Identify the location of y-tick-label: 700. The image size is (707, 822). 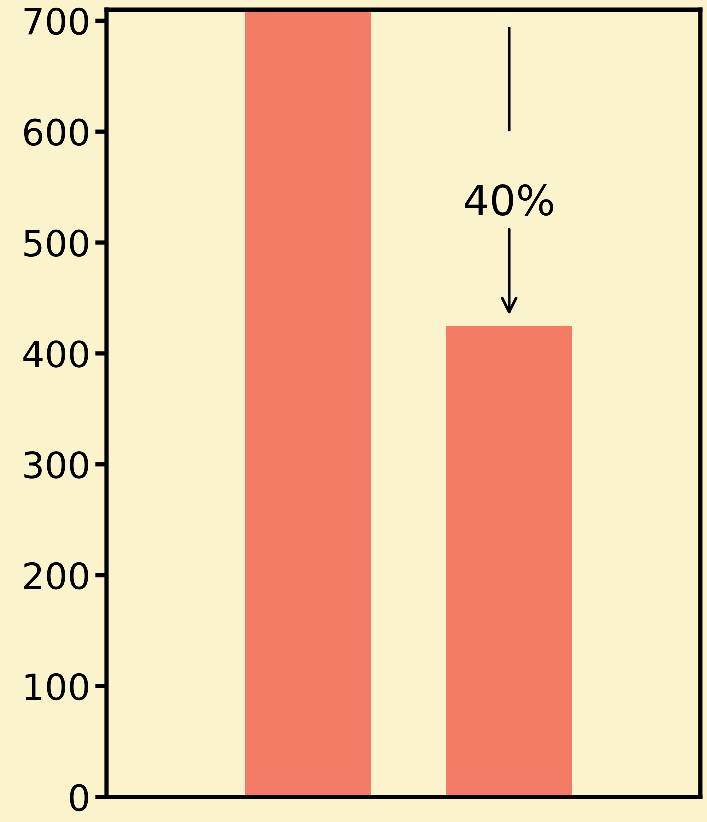
(56, 22).